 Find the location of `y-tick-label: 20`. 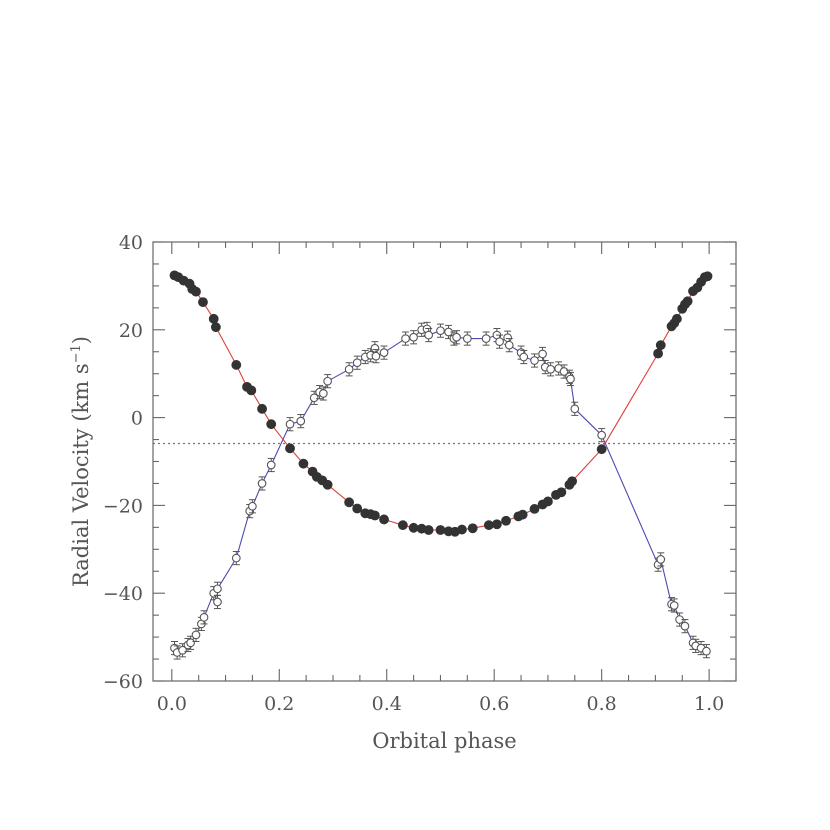

y-tick-label: 20 is located at coordinates (131, 331).